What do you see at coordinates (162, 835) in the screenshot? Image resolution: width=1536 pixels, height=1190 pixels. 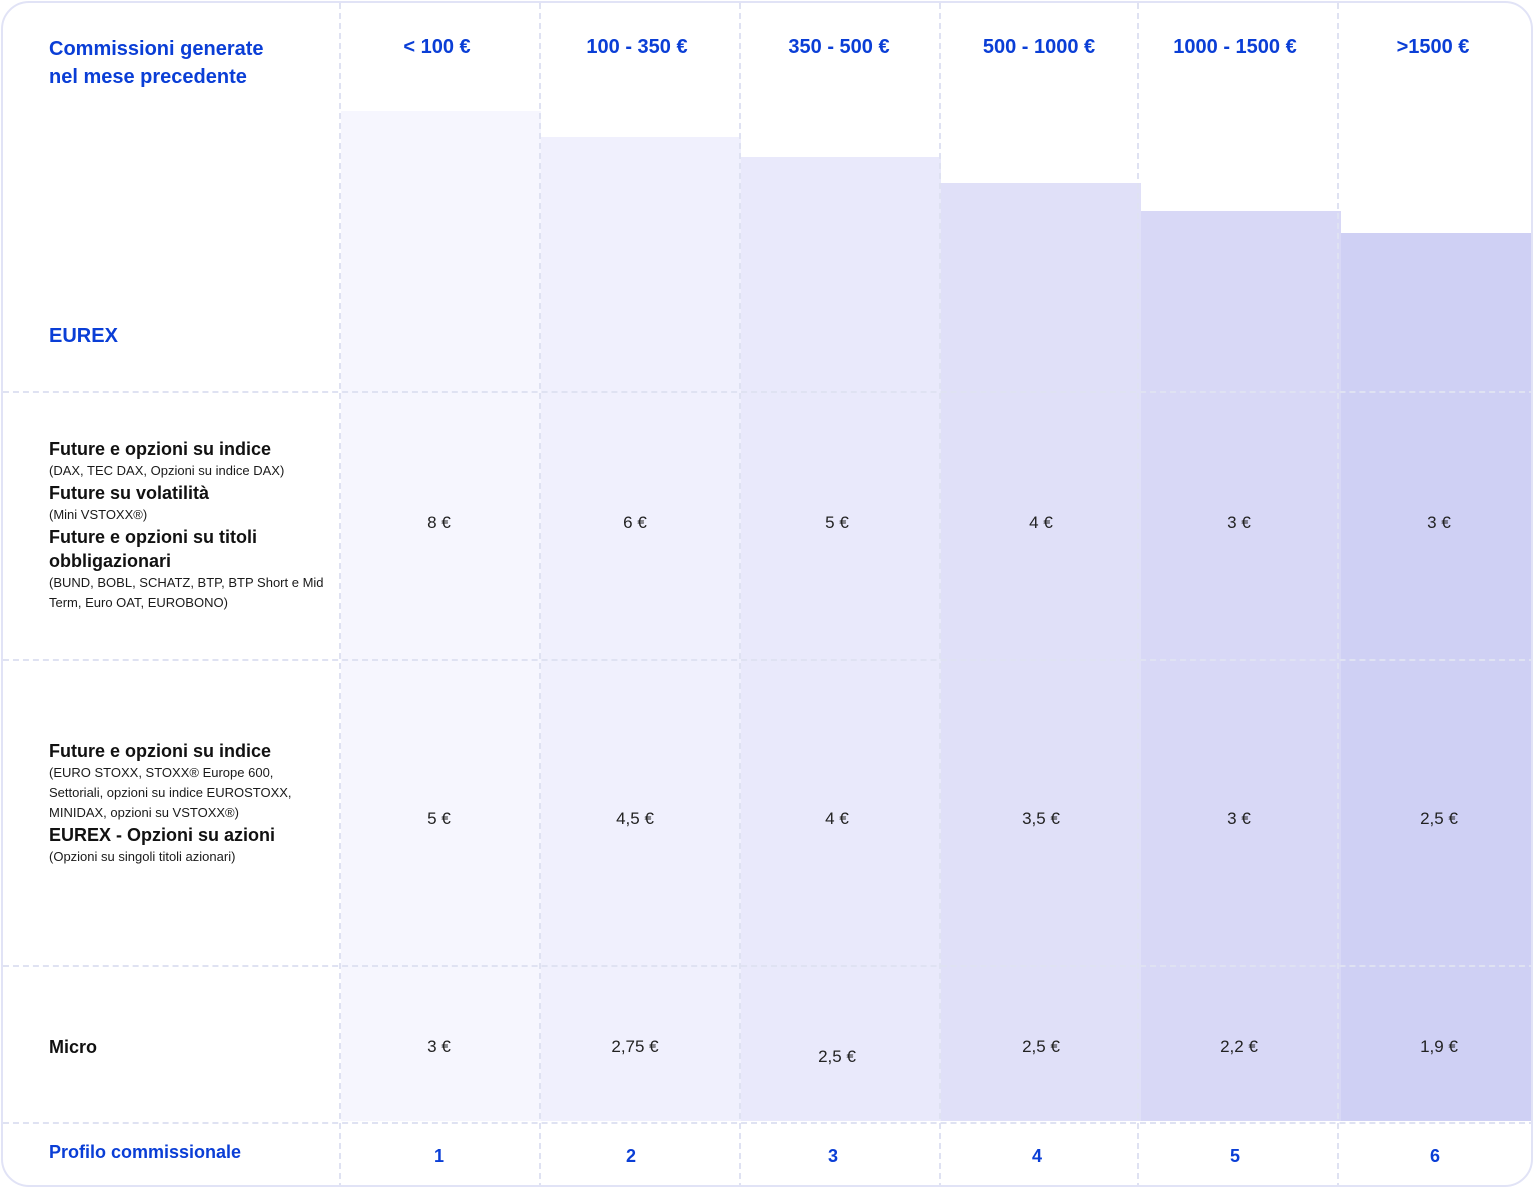 I see `group-title: EUREX - Opzioni su azioni` at bounding box center [162, 835].